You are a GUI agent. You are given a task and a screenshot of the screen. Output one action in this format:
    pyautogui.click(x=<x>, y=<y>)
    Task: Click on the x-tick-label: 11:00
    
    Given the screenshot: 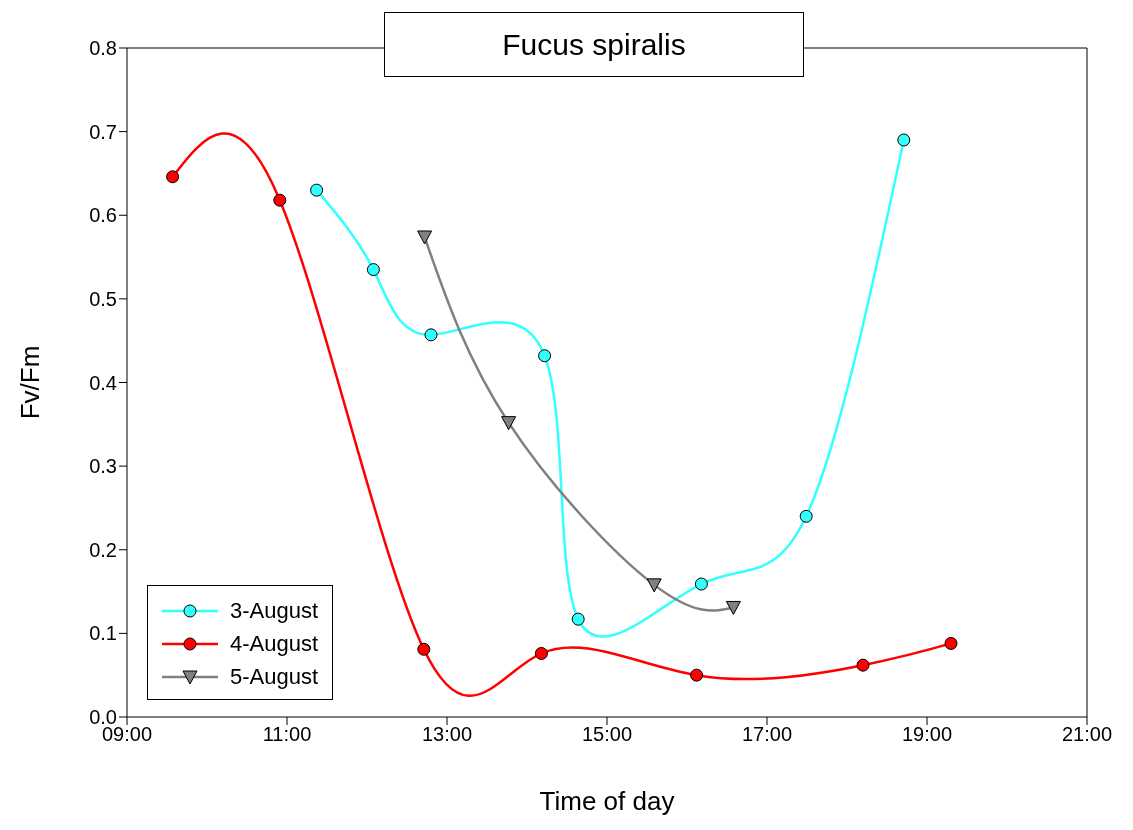 What is the action you would take?
    pyautogui.click(x=287, y=734)
    